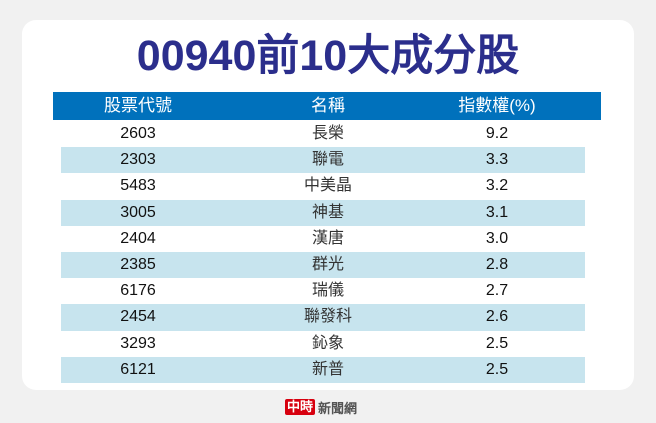 The width and height of the screenshot is (656, 423). What do you see at coordinates (497, 133) in the screenshot?
I see `cell-weight: 9.2` at bounding box center [497, 133].